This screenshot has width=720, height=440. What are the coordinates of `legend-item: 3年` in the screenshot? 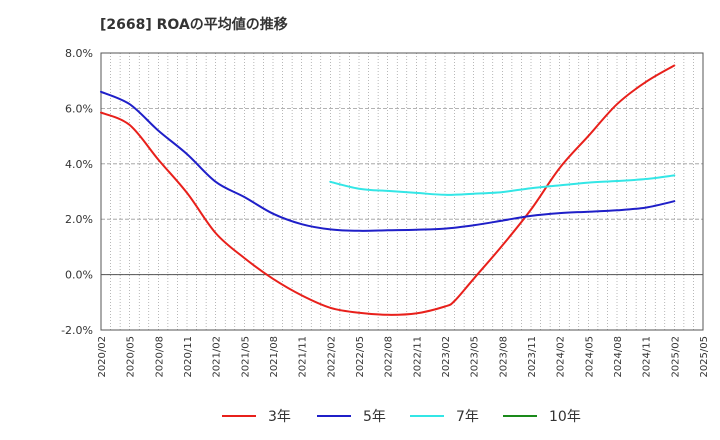 It's located at (256, 416).